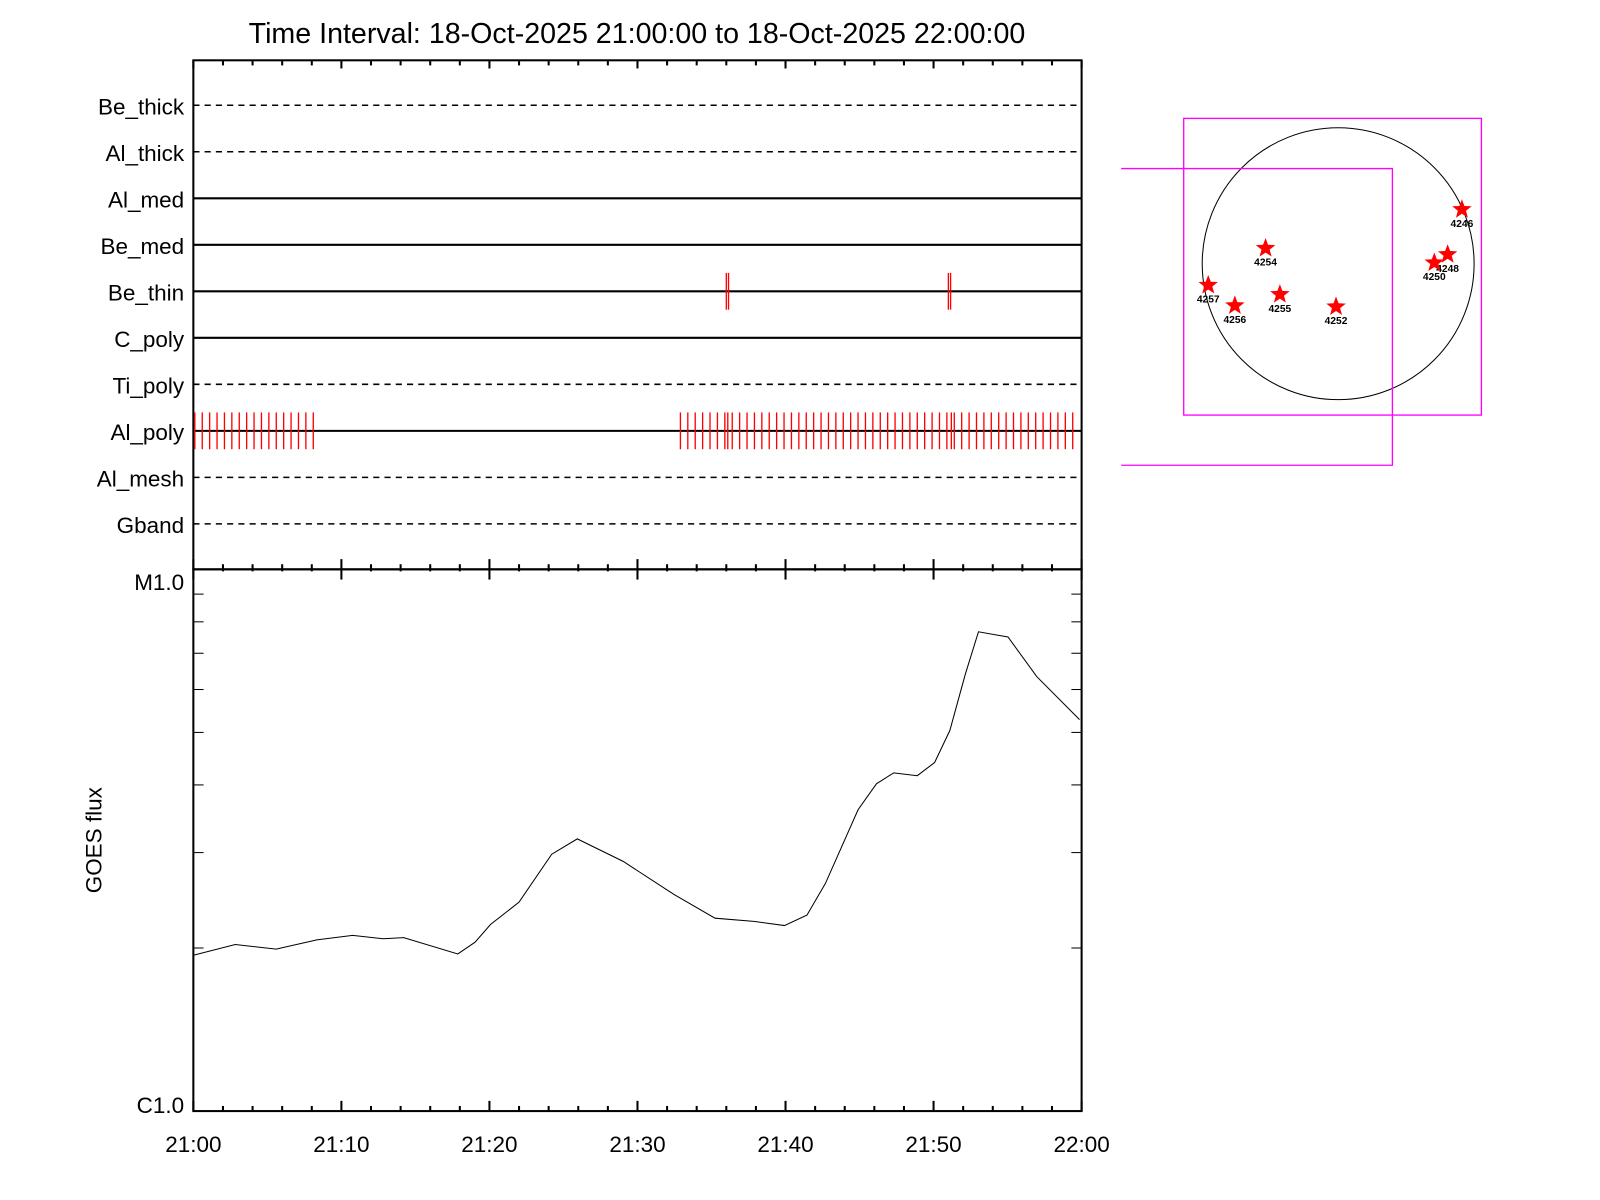 Image resolution: width=1600 pixels, height=1200 pixels. What do you see at coordinates (1434, 277) in the screenshot?
I see `active-region-label: 4250` at bounding box center [1434, 277].